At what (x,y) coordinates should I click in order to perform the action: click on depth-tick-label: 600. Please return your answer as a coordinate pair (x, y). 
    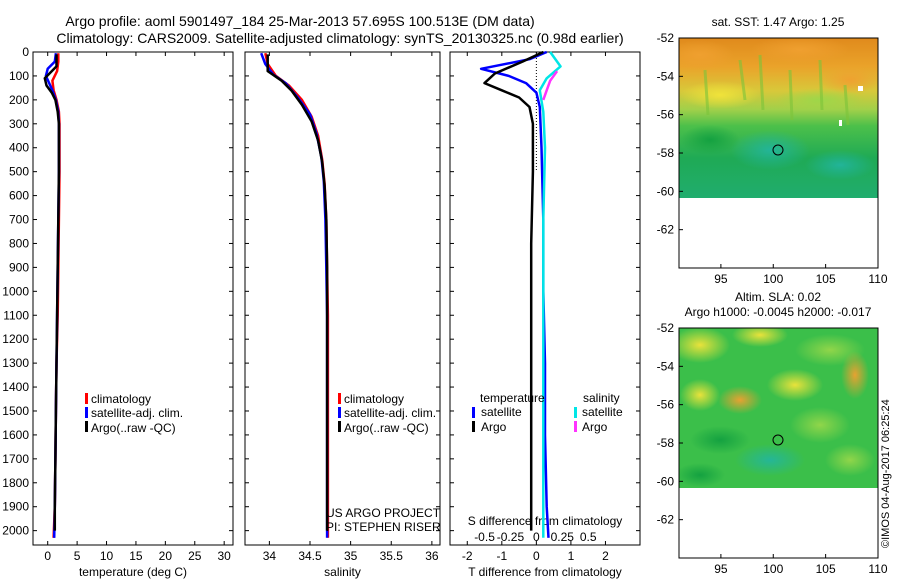
    Looking at the image, I should click on (19, 196).